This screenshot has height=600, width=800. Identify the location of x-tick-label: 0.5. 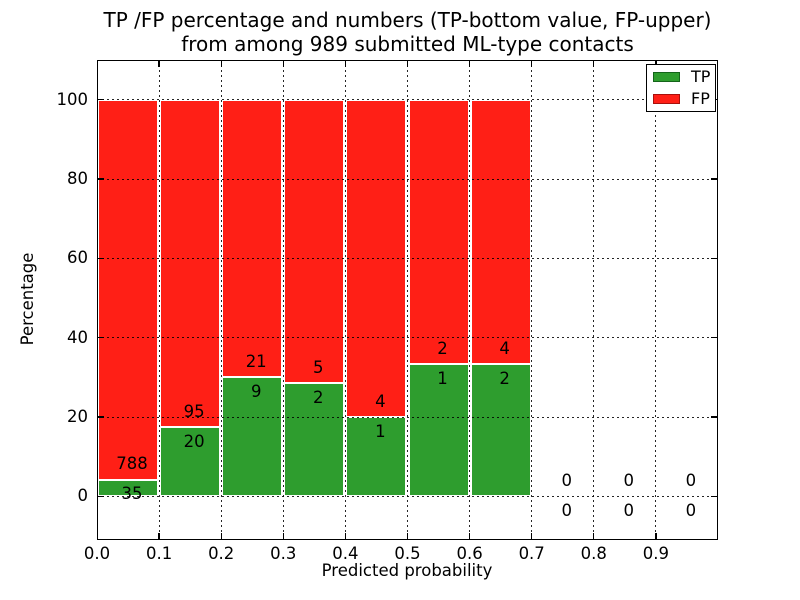
(407, 553).